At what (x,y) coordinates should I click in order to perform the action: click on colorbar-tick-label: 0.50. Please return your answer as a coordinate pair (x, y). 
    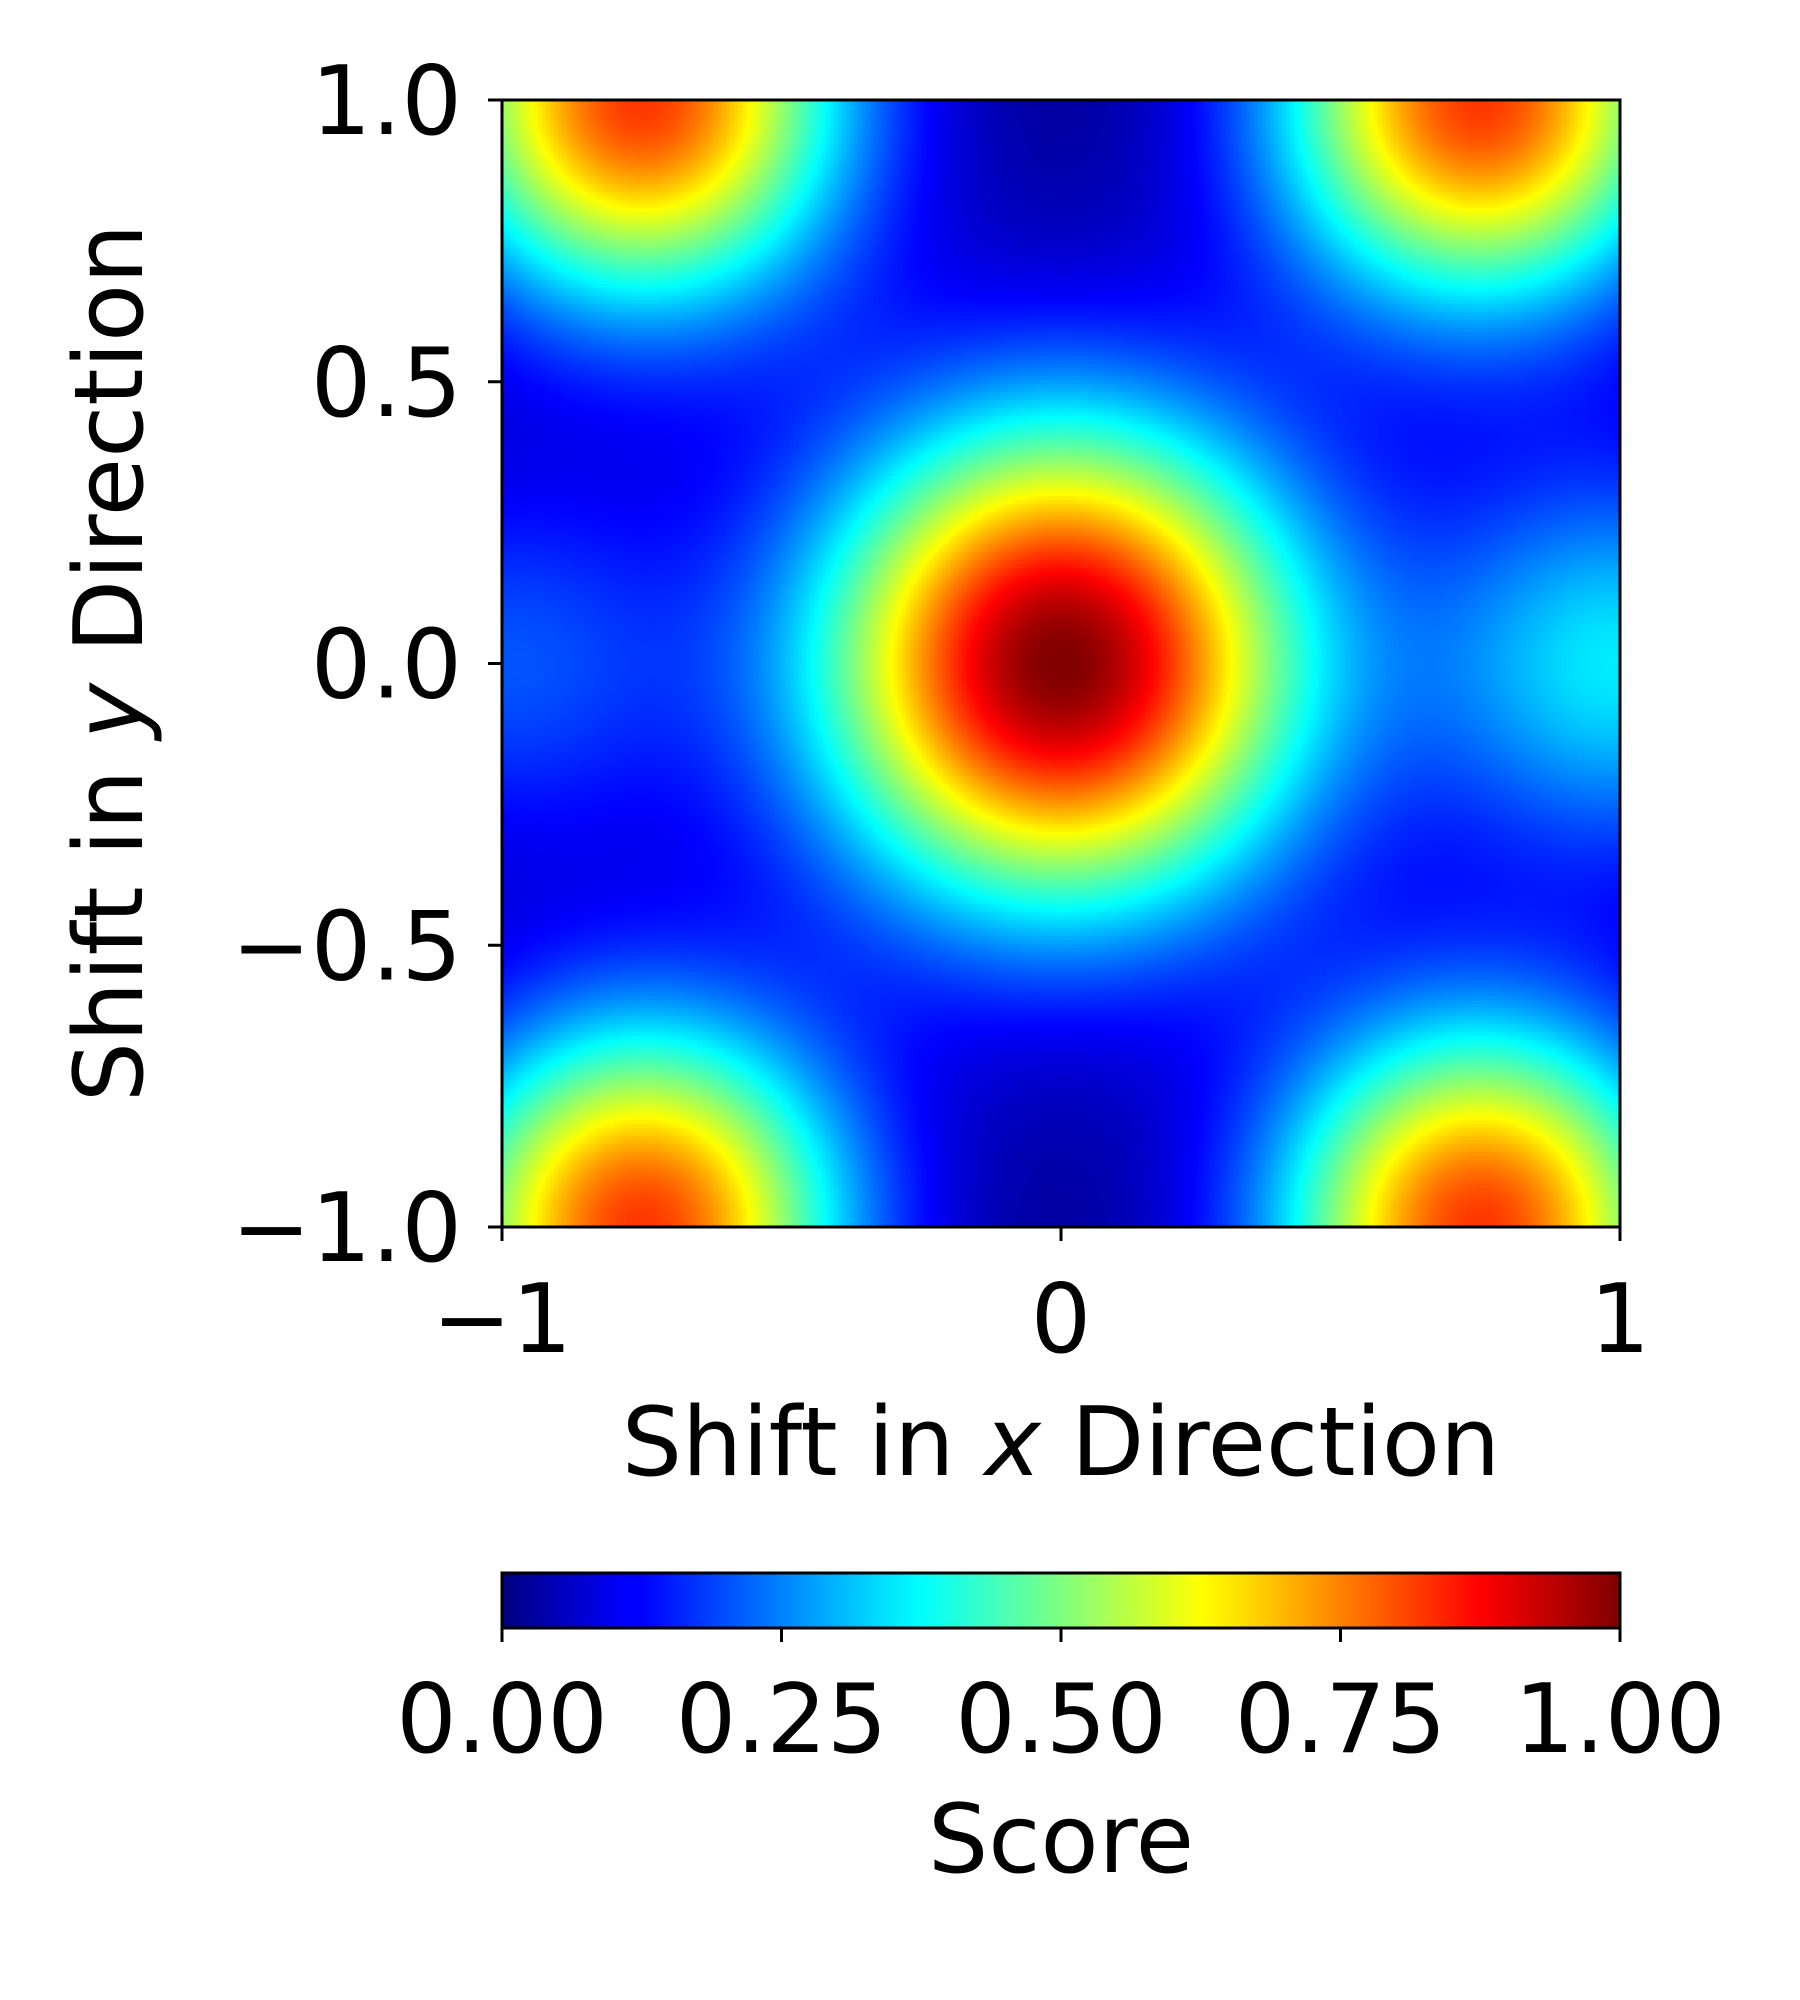
    Looking at the image, I should click on (1061, 1720).